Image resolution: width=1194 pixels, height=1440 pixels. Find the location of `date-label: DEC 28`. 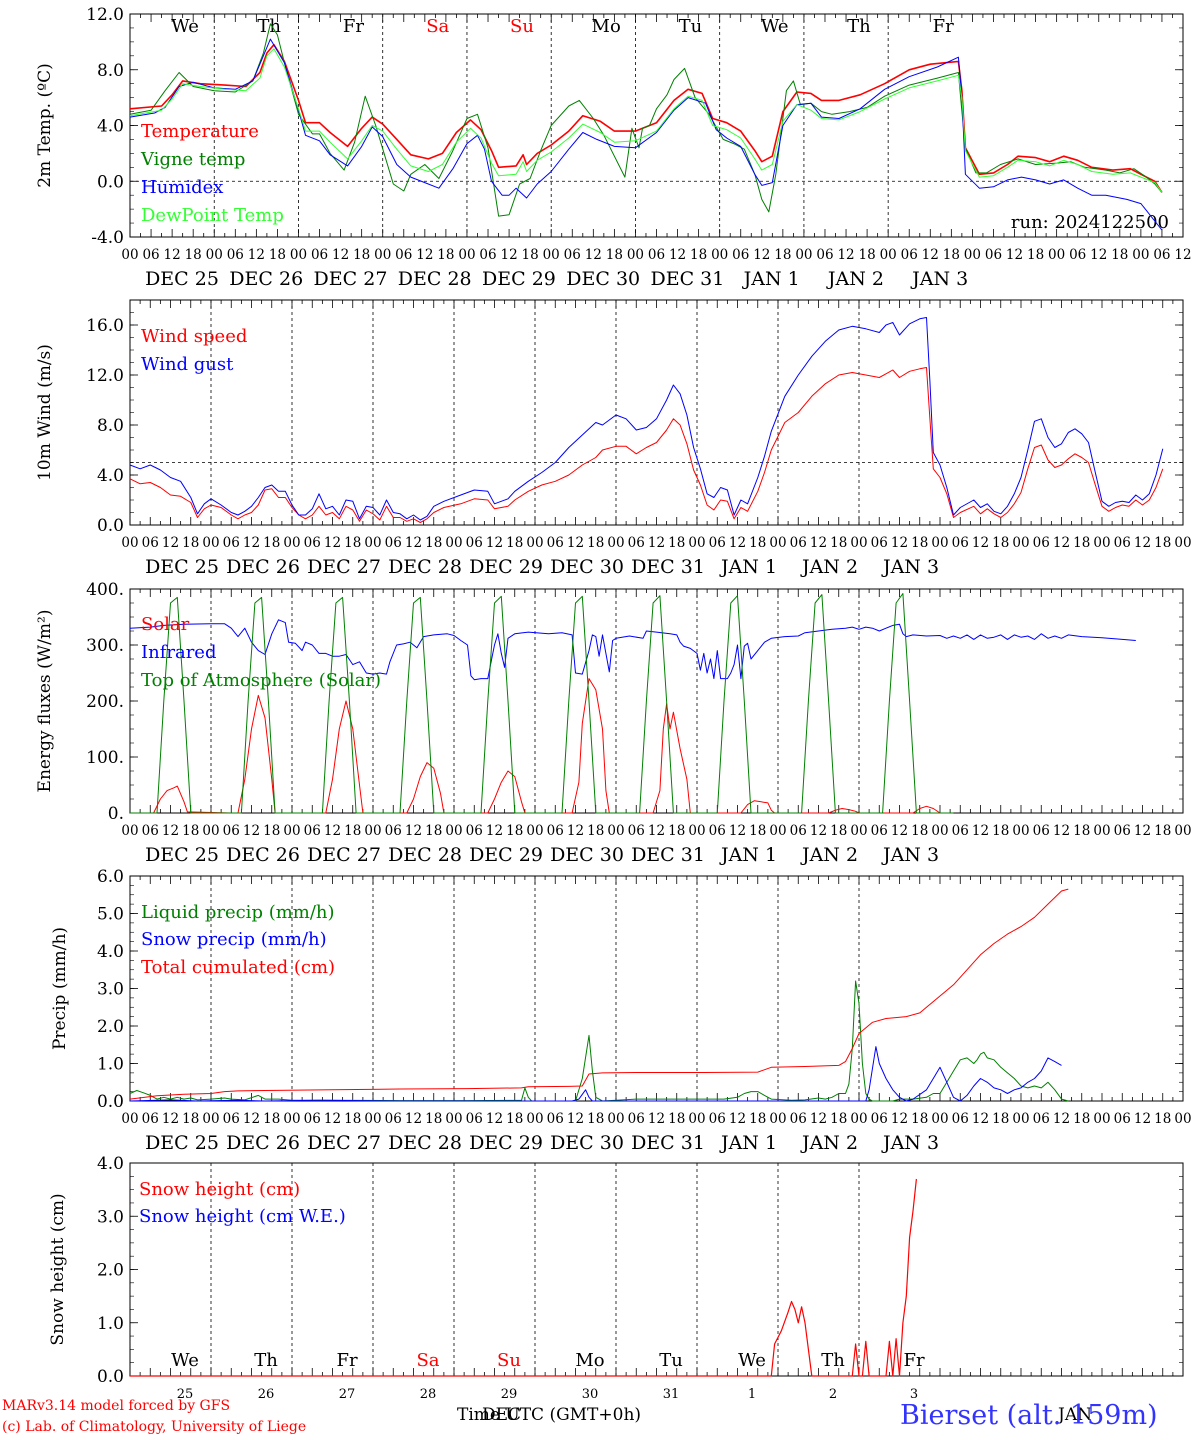

date-label: DEC 28 is located at coordinates (425, 567).